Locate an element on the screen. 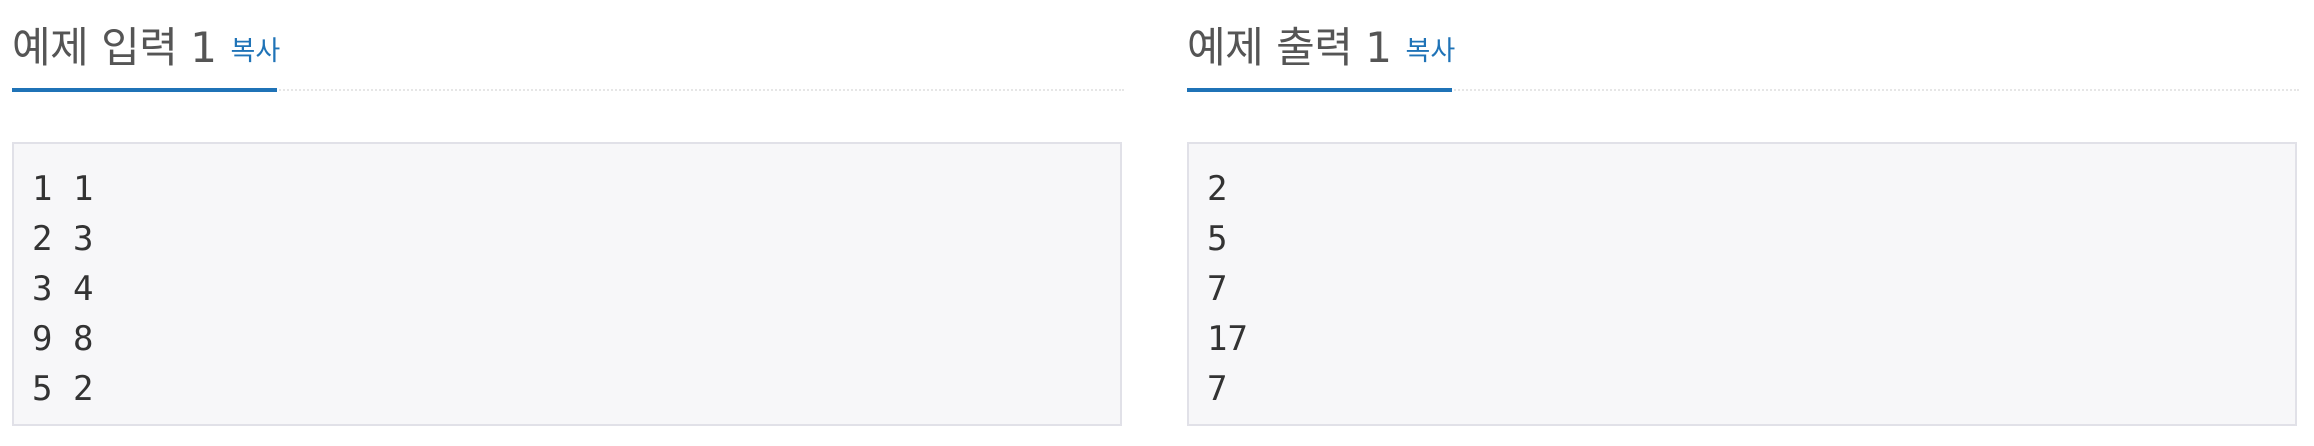  sample-output-lines: 2 5 7 17 7 is located at coordinates (1227, 289).